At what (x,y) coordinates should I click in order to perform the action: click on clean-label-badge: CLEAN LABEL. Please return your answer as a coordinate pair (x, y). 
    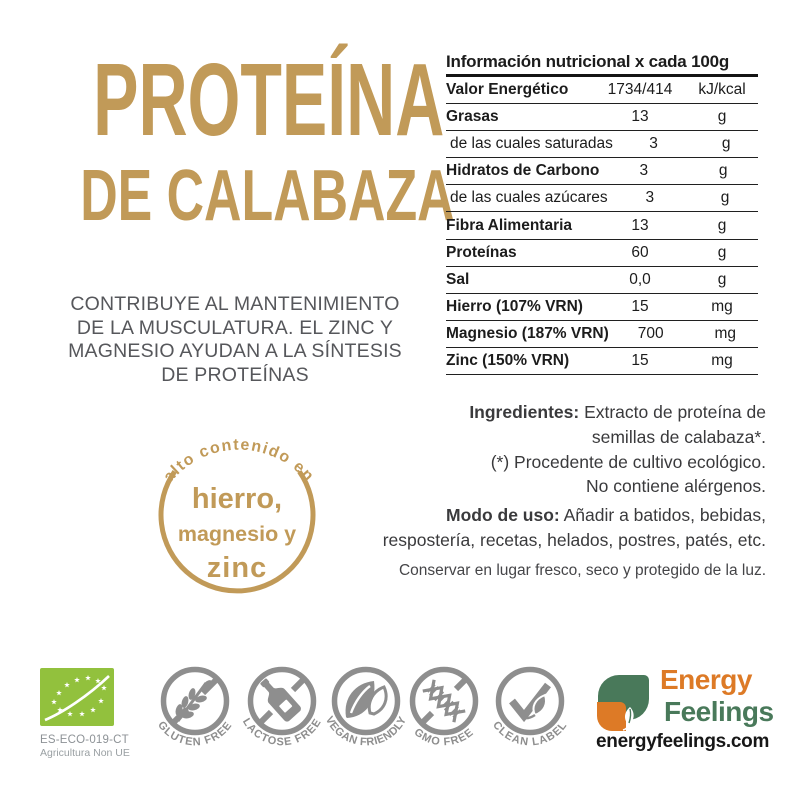
    Looking at the image, I should click on (529, 707).